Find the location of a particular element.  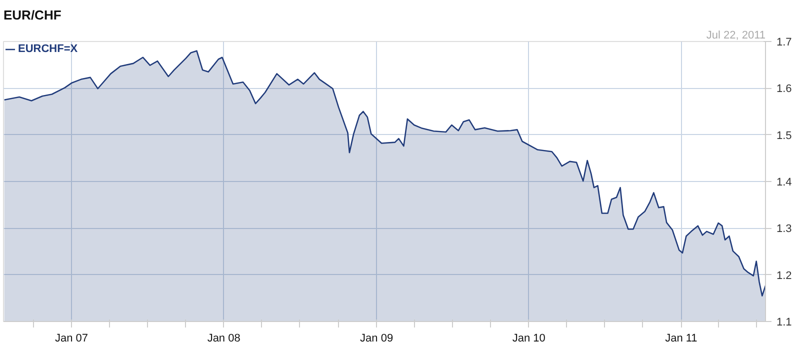

x-tick-label: Jan 08 is located at coordinates (223, 338).